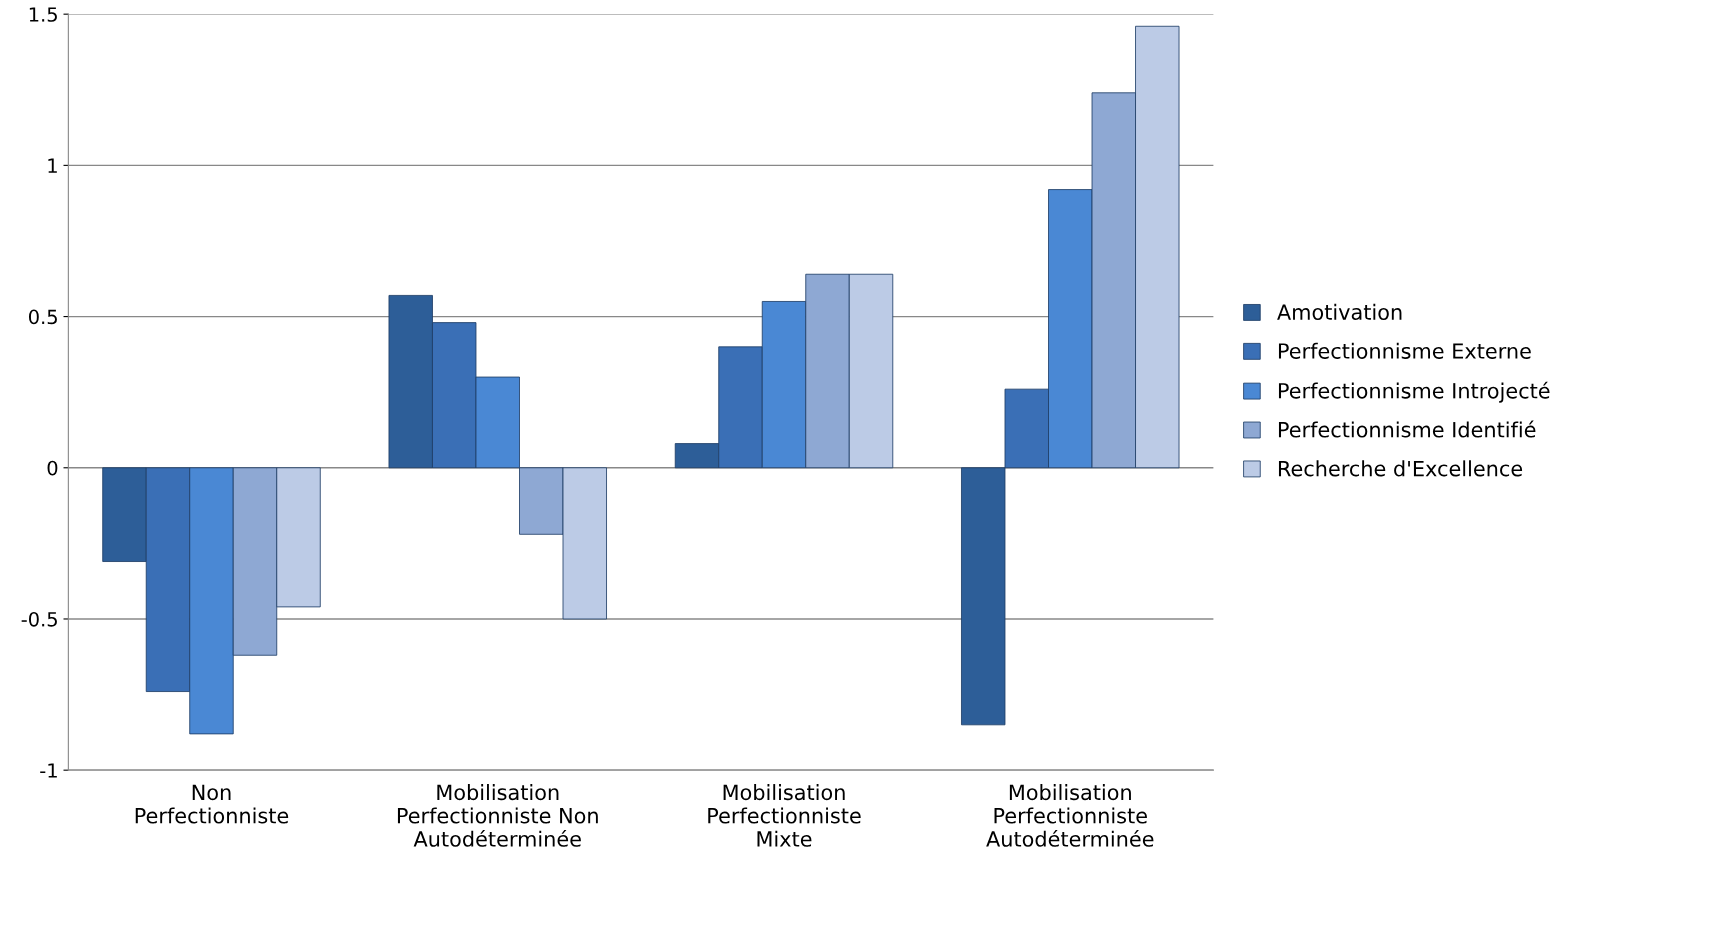 This screenshot has height=945, width=1709. I want to click on legend-label: Perfectionnisme Introjecté, so click(1414, 392).